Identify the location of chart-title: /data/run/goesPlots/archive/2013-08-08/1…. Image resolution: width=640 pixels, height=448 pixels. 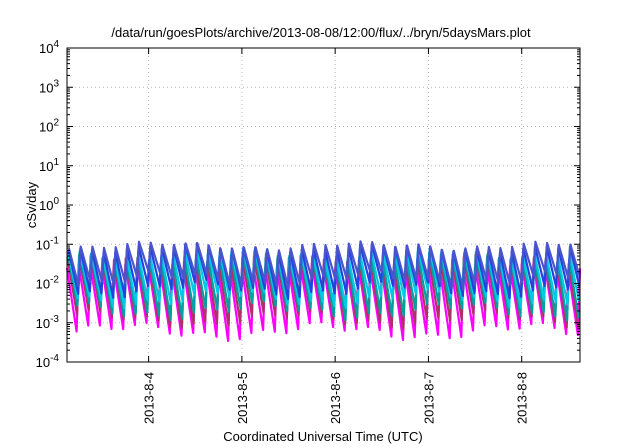
(321, 32).